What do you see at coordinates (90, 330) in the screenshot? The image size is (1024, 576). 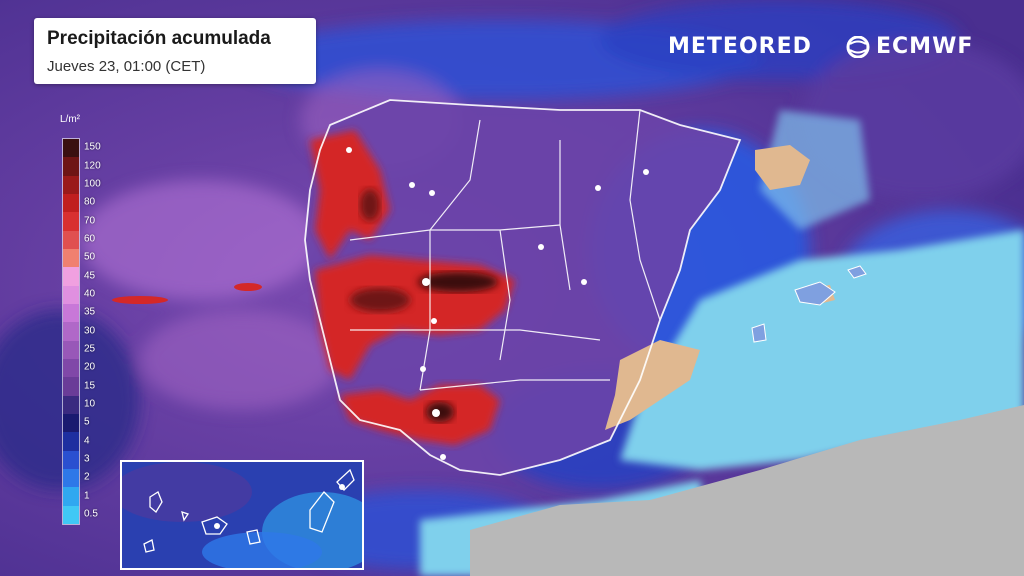 I see `legend-value: 30` at bounding box center [90, 330].